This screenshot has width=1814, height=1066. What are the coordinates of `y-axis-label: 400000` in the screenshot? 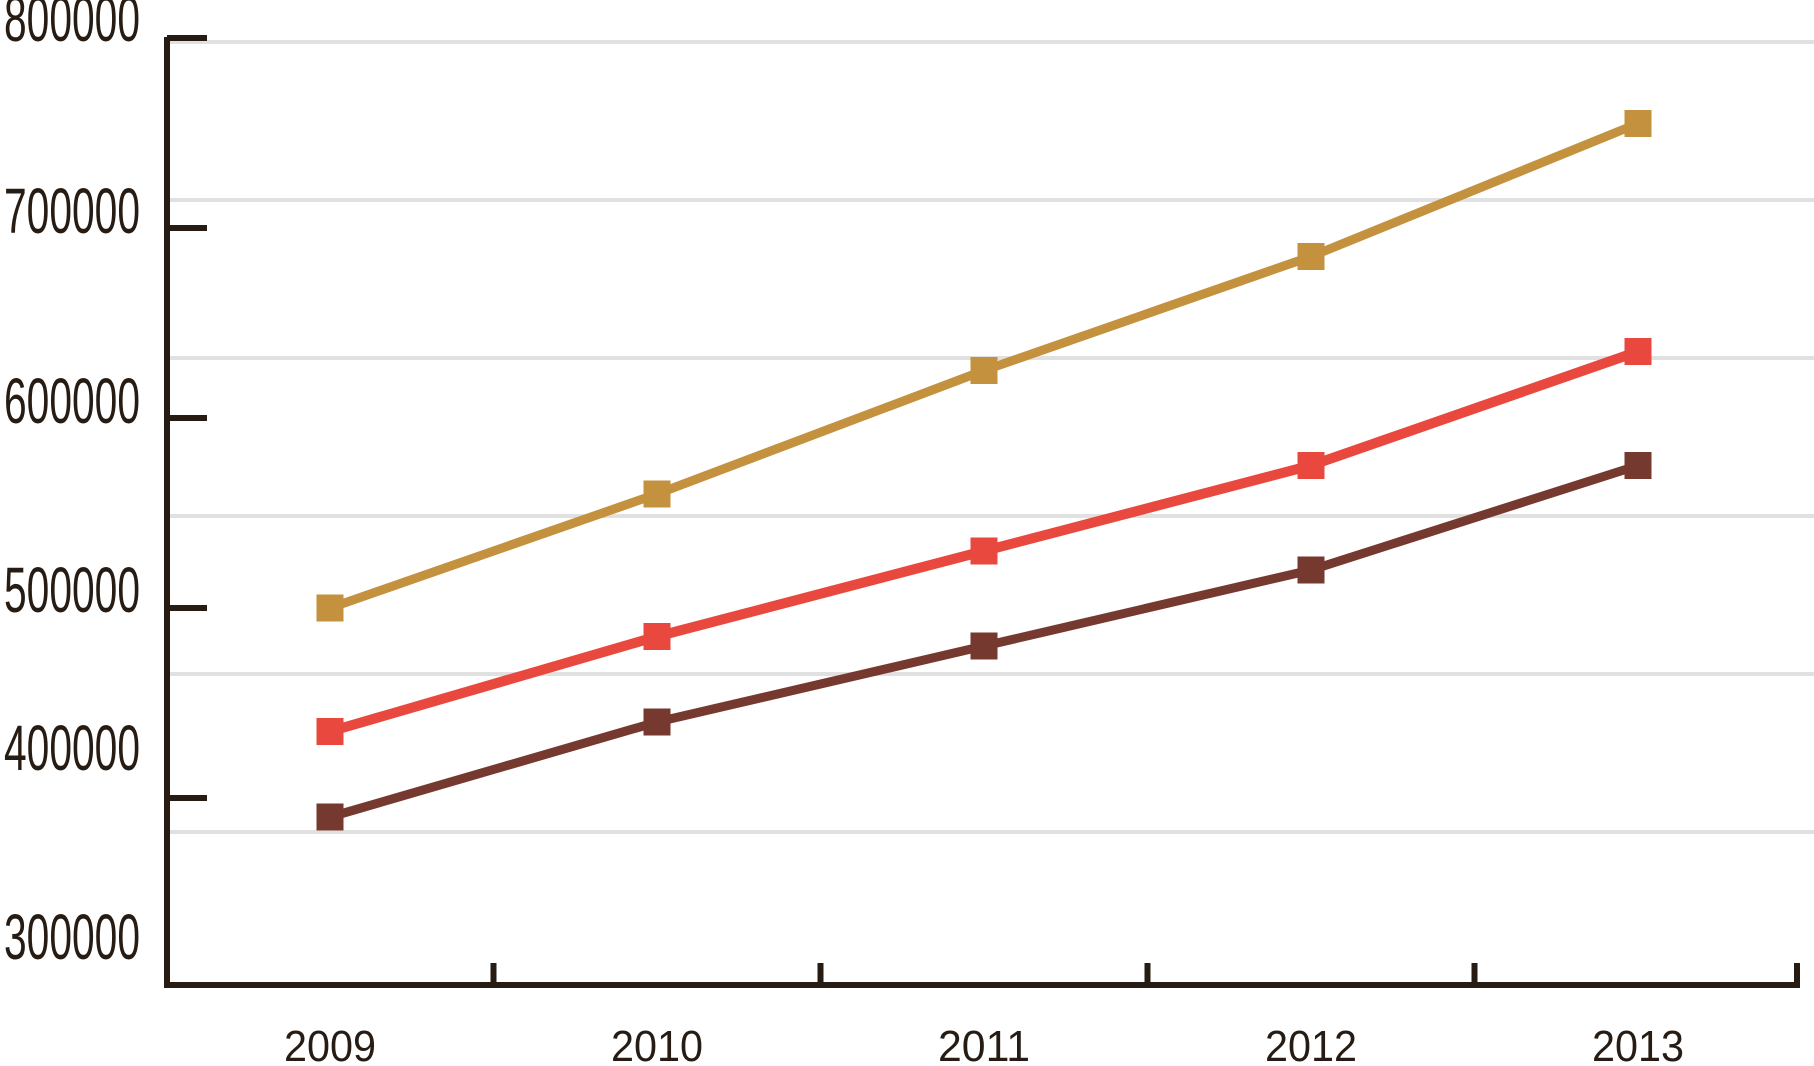 It's located at (72, 748).